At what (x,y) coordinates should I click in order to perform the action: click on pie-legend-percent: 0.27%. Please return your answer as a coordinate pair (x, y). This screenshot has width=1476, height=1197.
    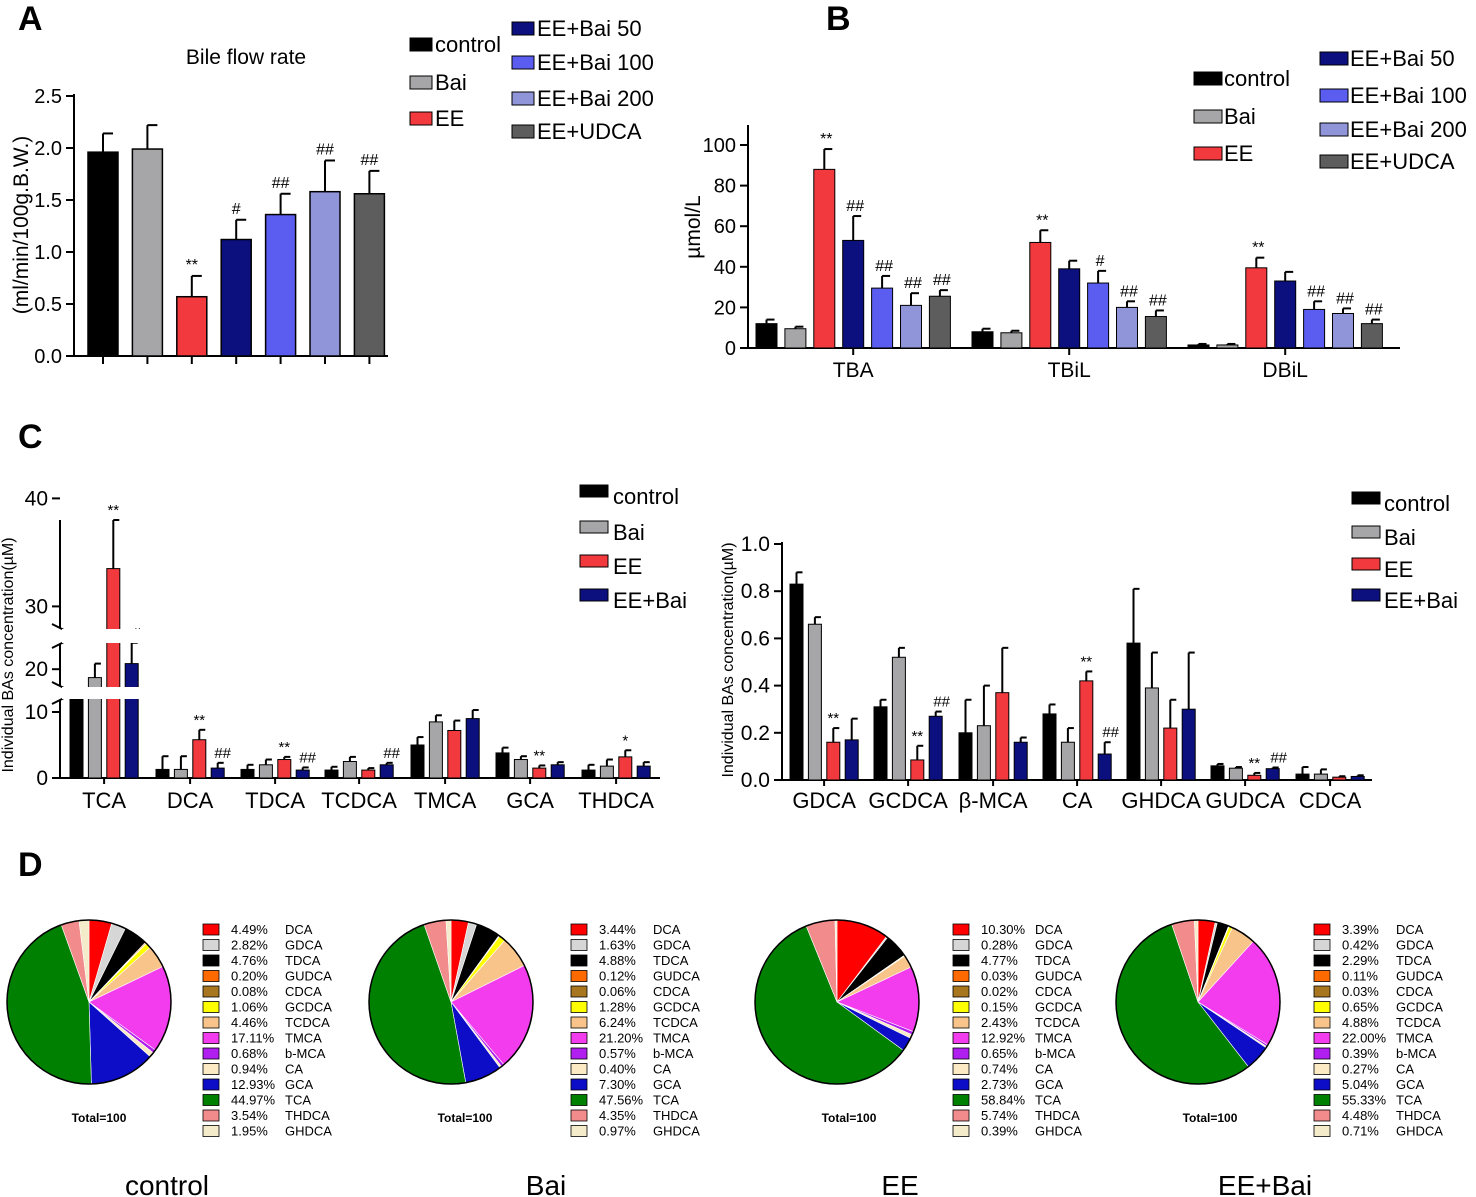
    Looking at the image, I should click on (1360, 1069).